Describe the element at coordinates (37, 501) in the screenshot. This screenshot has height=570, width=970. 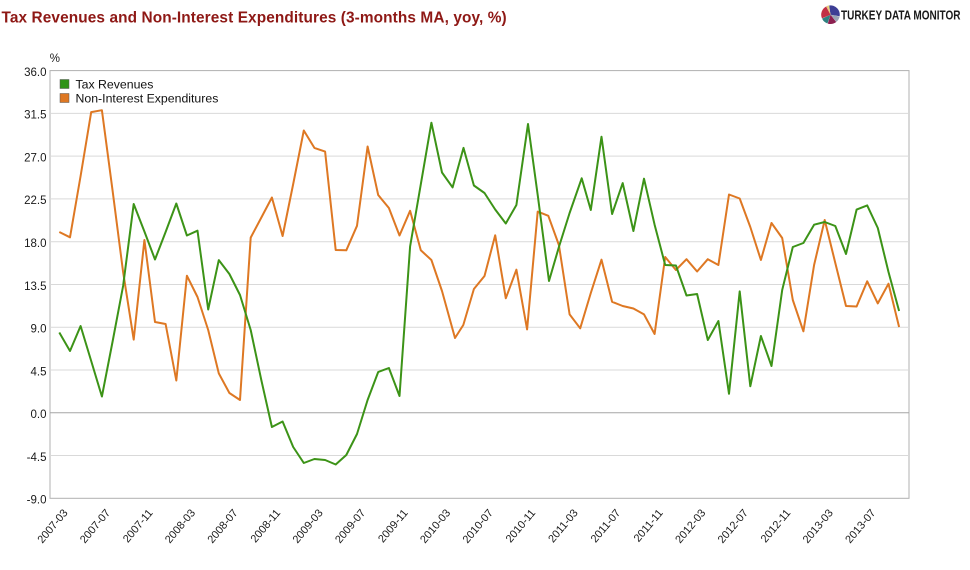
I see `svg-text: -9.0` at that location.